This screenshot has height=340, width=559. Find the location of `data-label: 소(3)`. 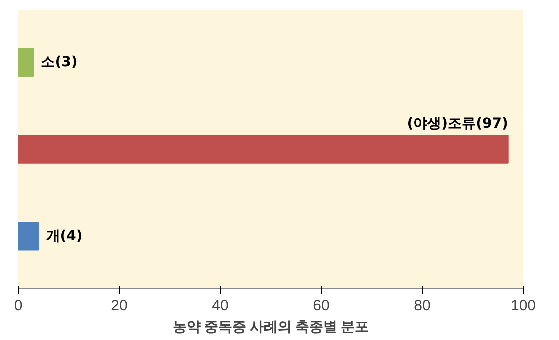

data-label: 소(3) is located at coordinates (59, 62).